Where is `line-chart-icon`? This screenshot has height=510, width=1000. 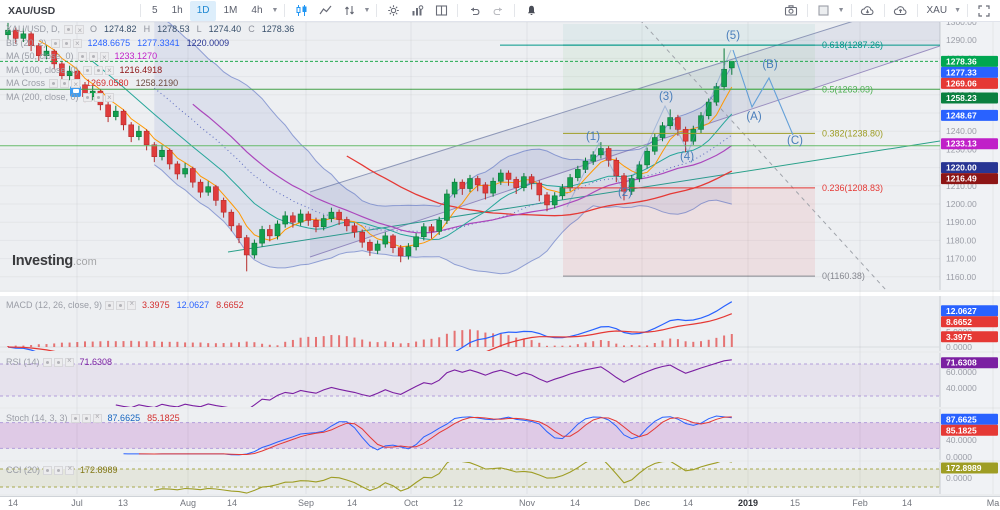
line-chart-icon is located at coordinates (325, 11).